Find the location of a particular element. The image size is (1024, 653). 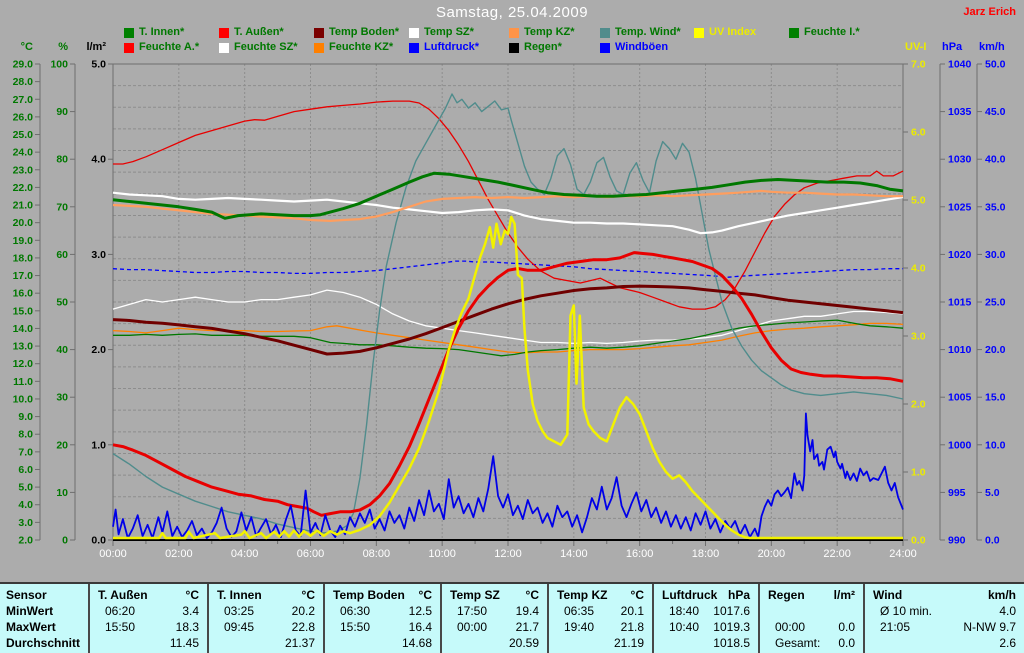

table-row-line: 11.45 is located at coordinates (148, 642).